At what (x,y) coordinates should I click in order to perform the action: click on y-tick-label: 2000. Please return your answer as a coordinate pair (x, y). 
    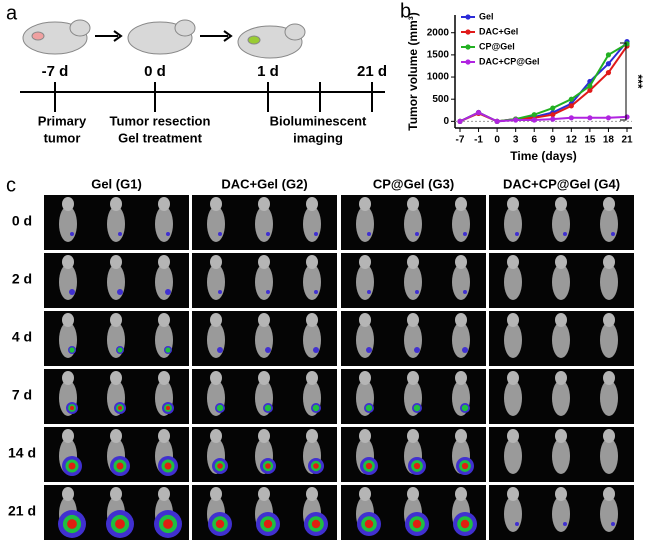
    Looking at the image, I should click on (438, 32).